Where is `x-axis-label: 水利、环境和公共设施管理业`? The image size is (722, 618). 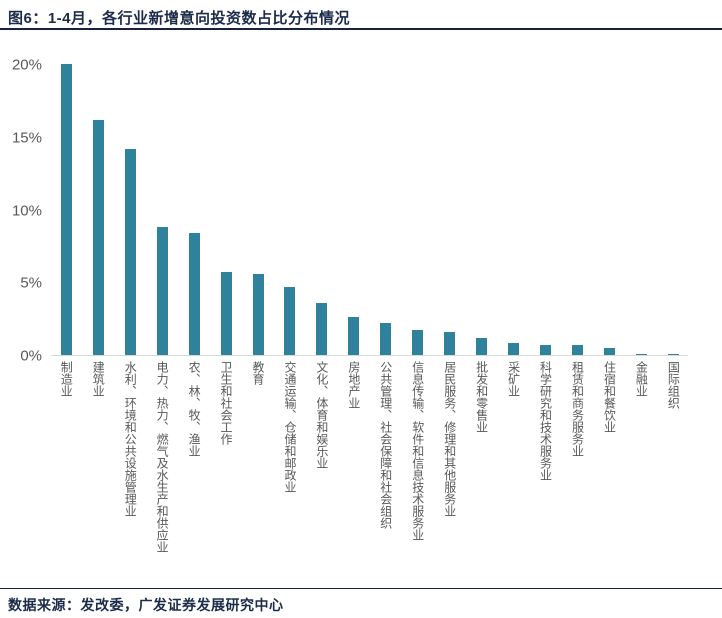
x-axis-label: 水利、环境和公共设施管理业 is located at coordinates (130, 439).